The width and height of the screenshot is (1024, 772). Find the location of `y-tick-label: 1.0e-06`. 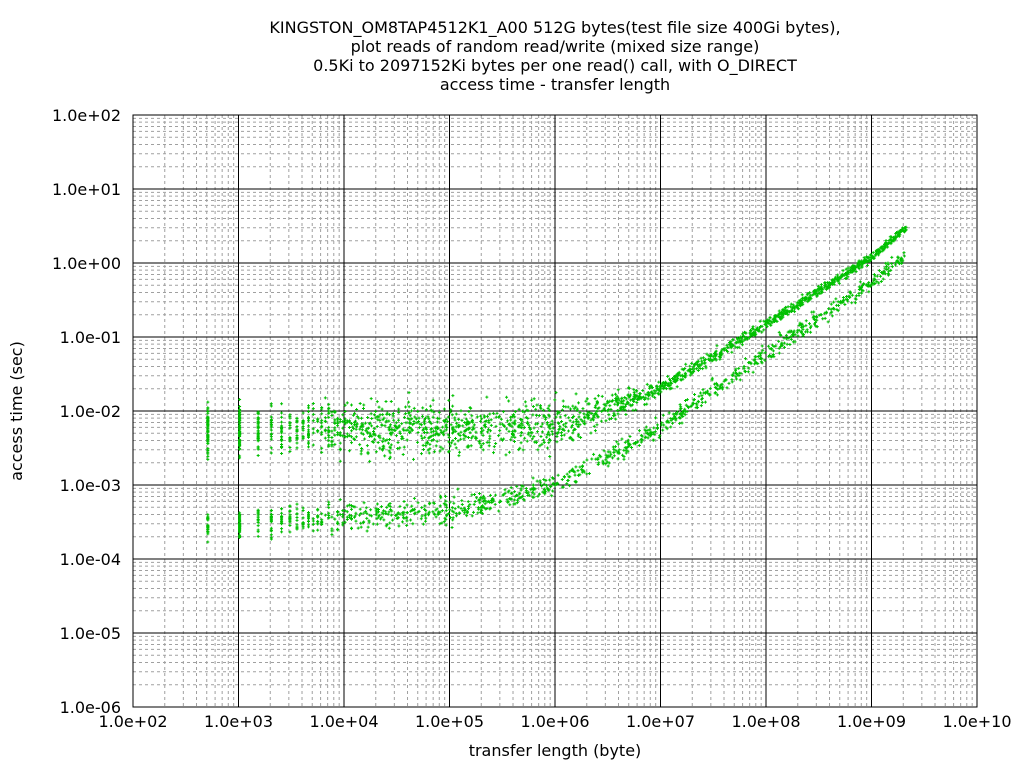

y-tick-label: 1.0e-06 is located at coordinates (90, 707).